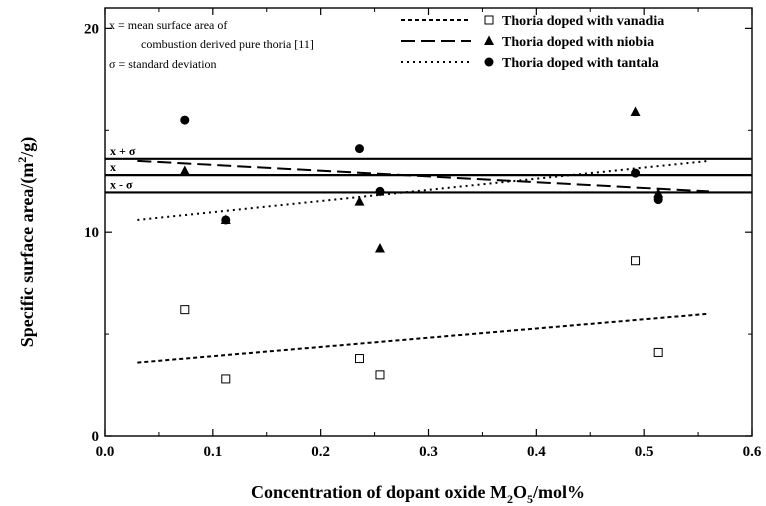 This screenshot has height=506, width=766. What do you see at coordinates (26, 242) in the screenshot?
I see `y-axis-title: Specific surface area/(m2/g)` at bounding box center [26, 242].